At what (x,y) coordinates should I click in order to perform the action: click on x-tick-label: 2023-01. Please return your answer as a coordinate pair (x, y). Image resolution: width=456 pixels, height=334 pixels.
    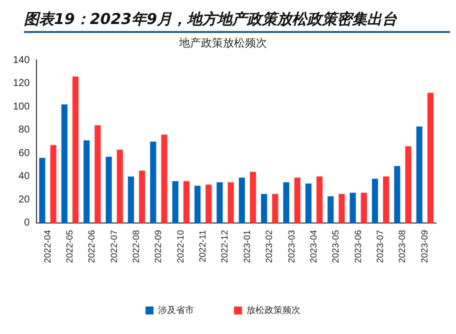
    Looking at the image, I should click on (247, 246).